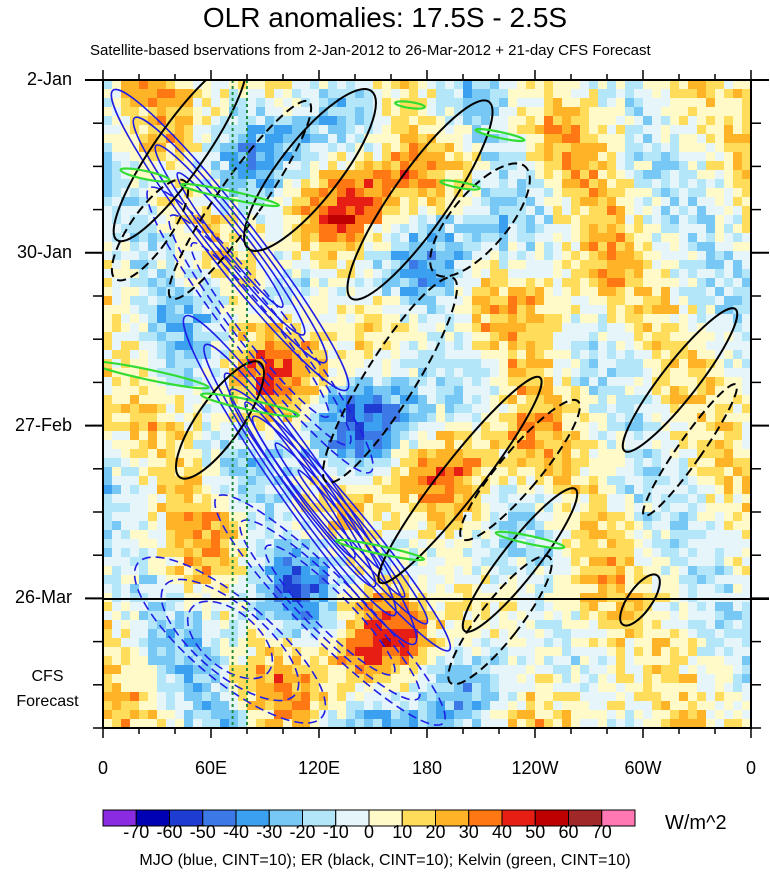  Describe the element at coordinates (169, 832) in the screenshot. I see `colorbar-tick-label: -60` at that location.